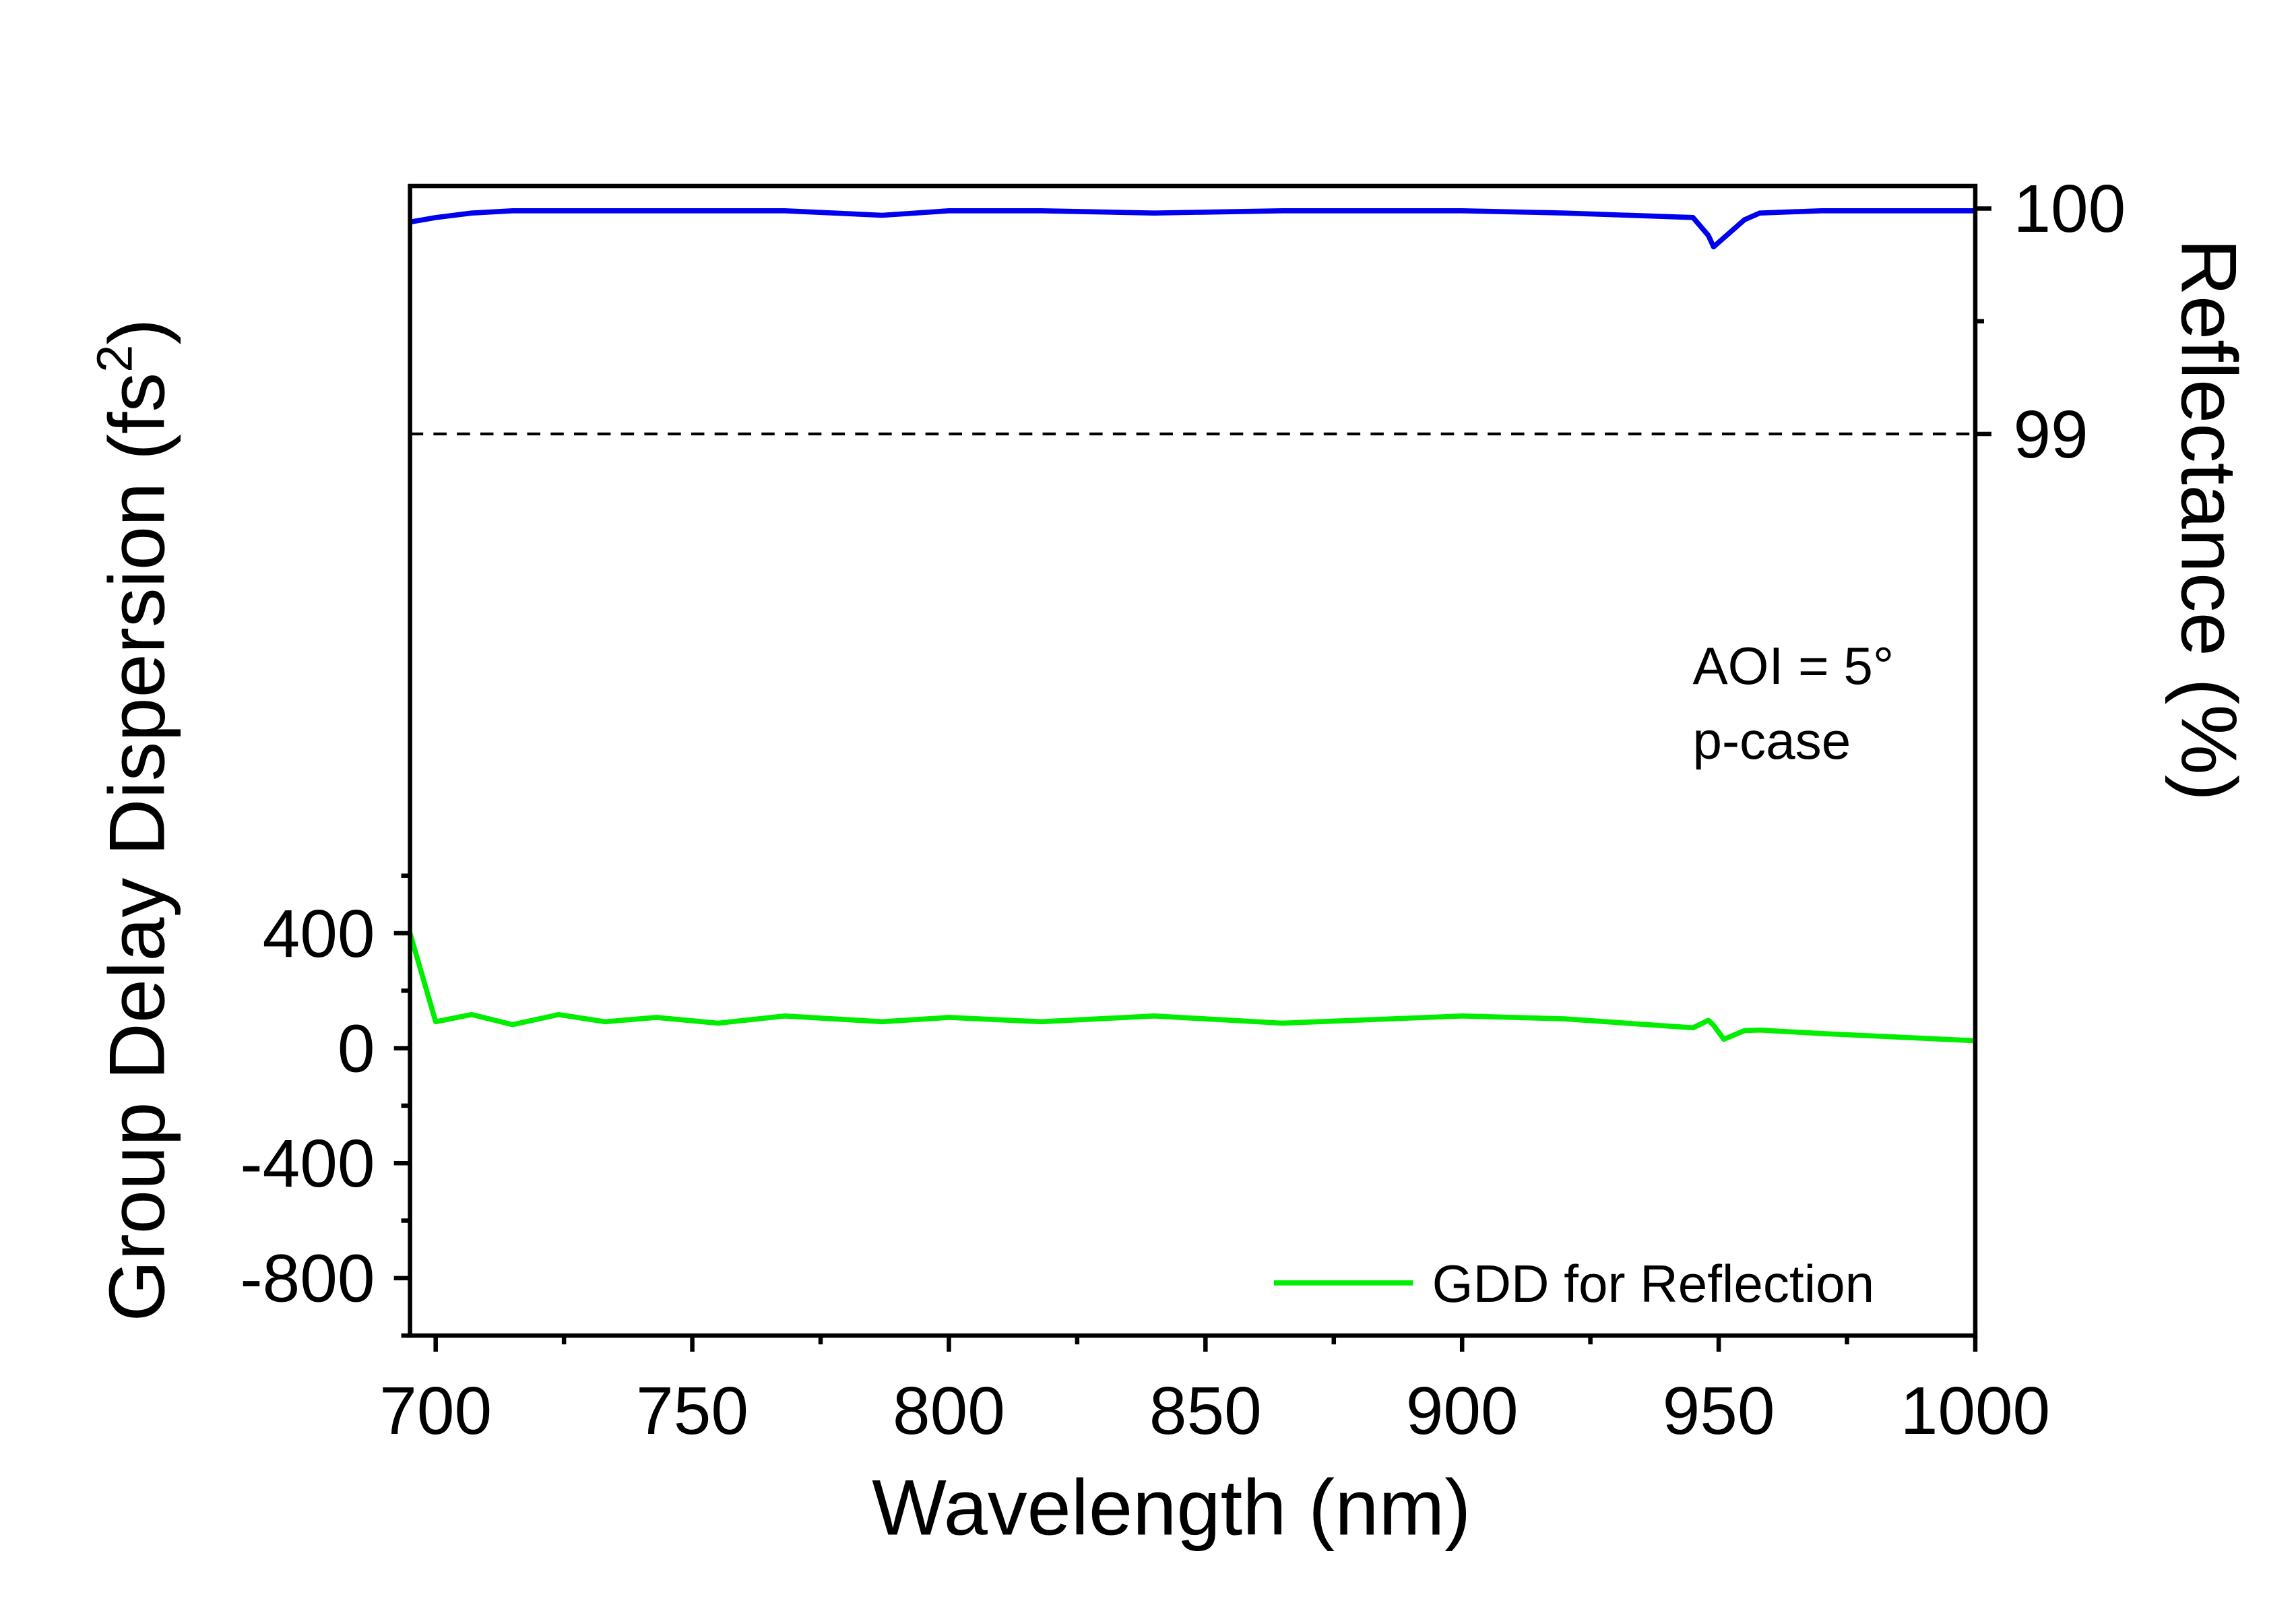  What do you see at coordinates (1205, 1411) in the screenshot?
I see `x-tick-label: 850` at bounding box center [1205, 1411].